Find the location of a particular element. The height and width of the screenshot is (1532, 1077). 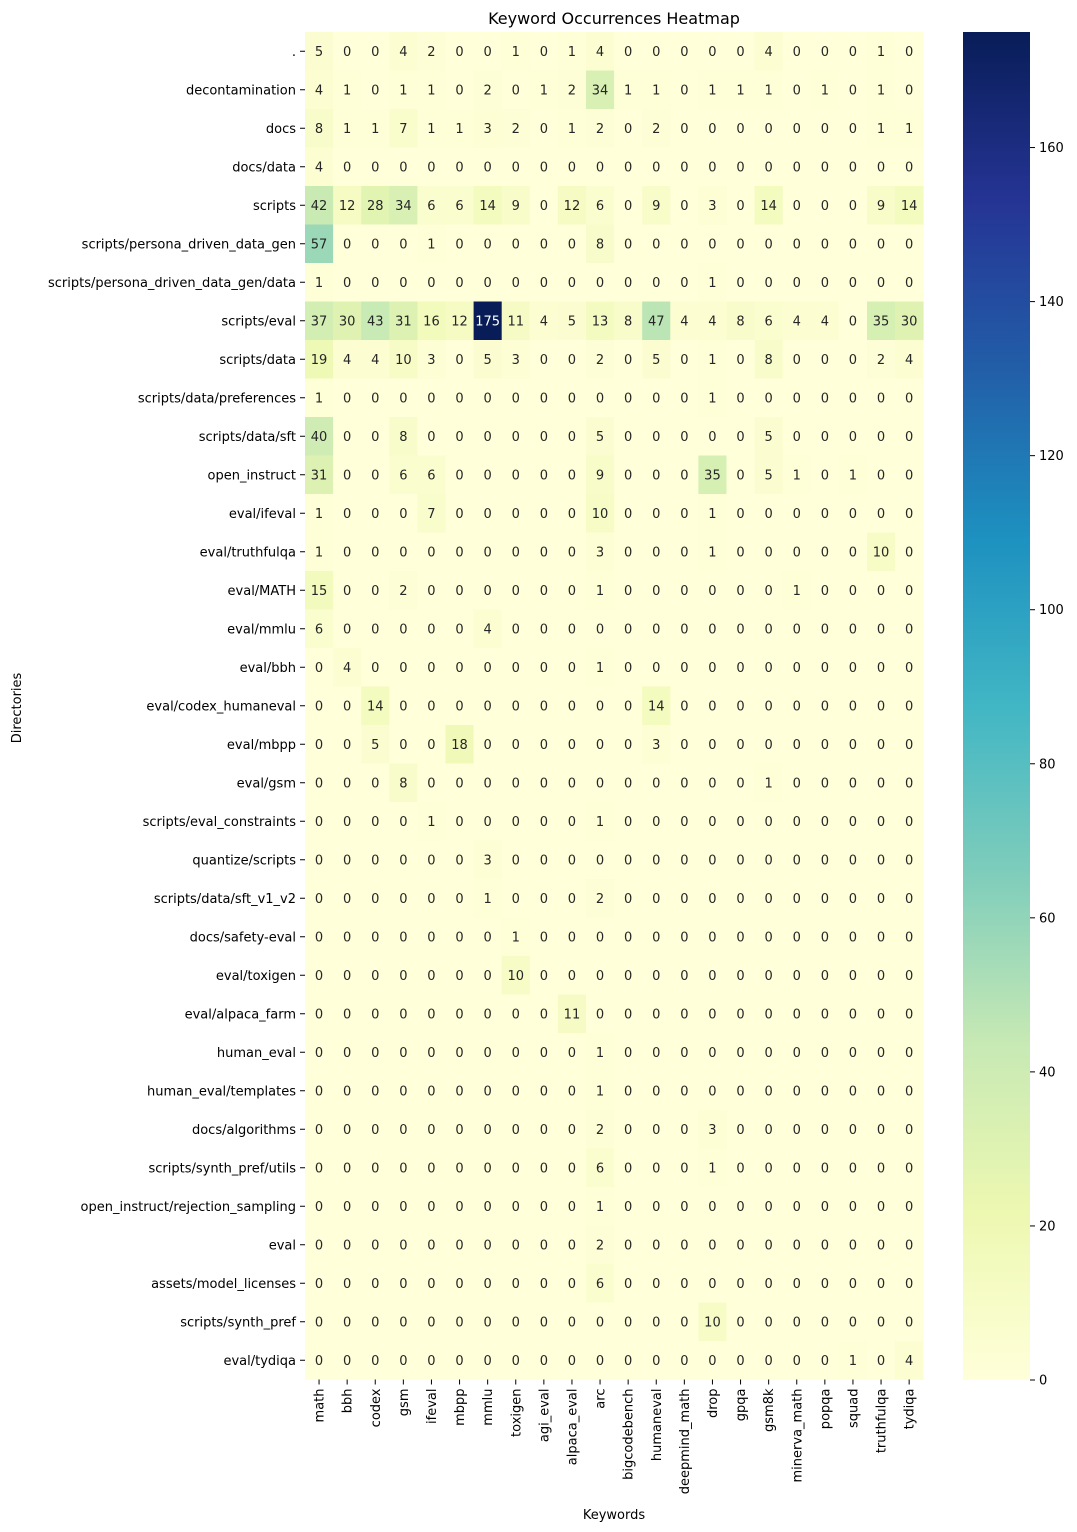

y-tick-label: docs is located at coordinates (281, 129).